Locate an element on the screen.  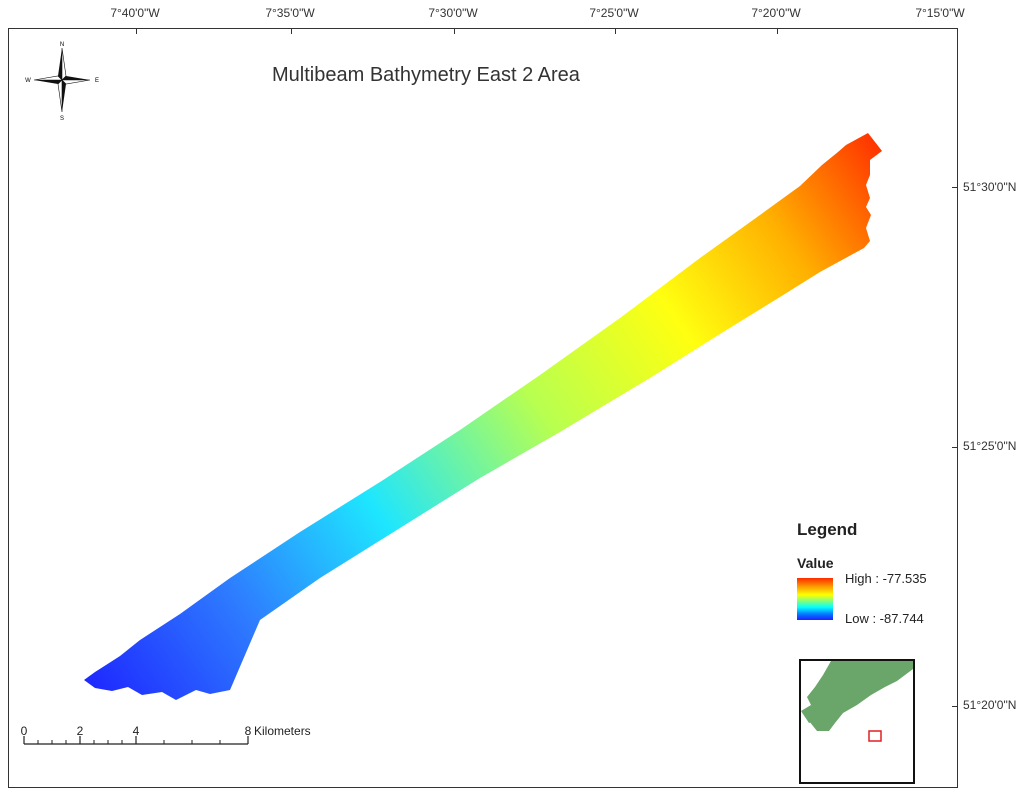
inset-land is located at coordinates (857, 701).